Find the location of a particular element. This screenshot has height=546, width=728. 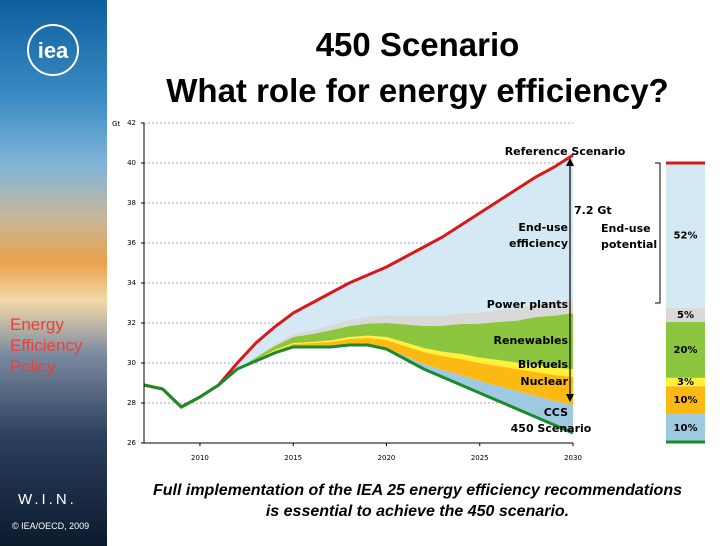

y-tick-label: 40 is located at coordinates (131, 163).